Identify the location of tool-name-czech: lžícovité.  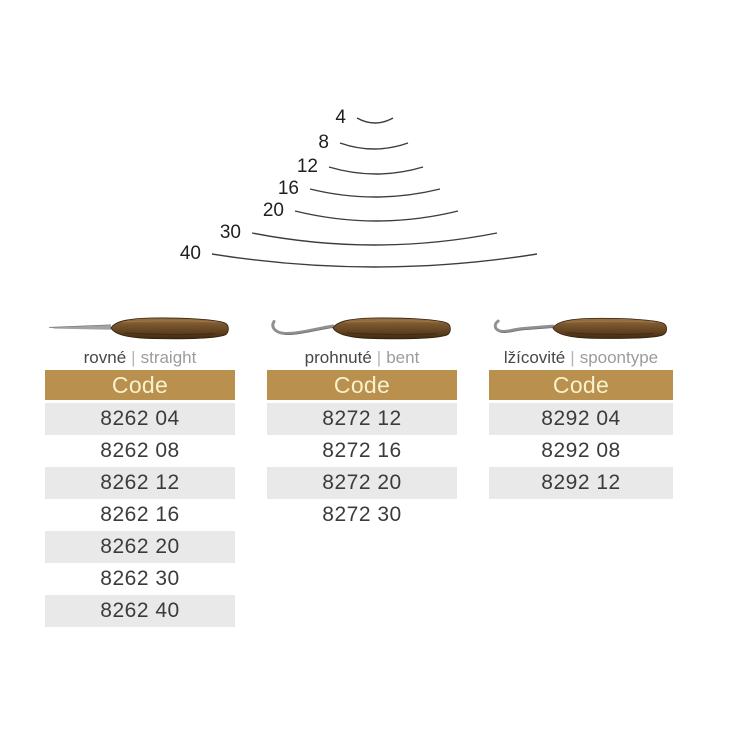
(534, 357).